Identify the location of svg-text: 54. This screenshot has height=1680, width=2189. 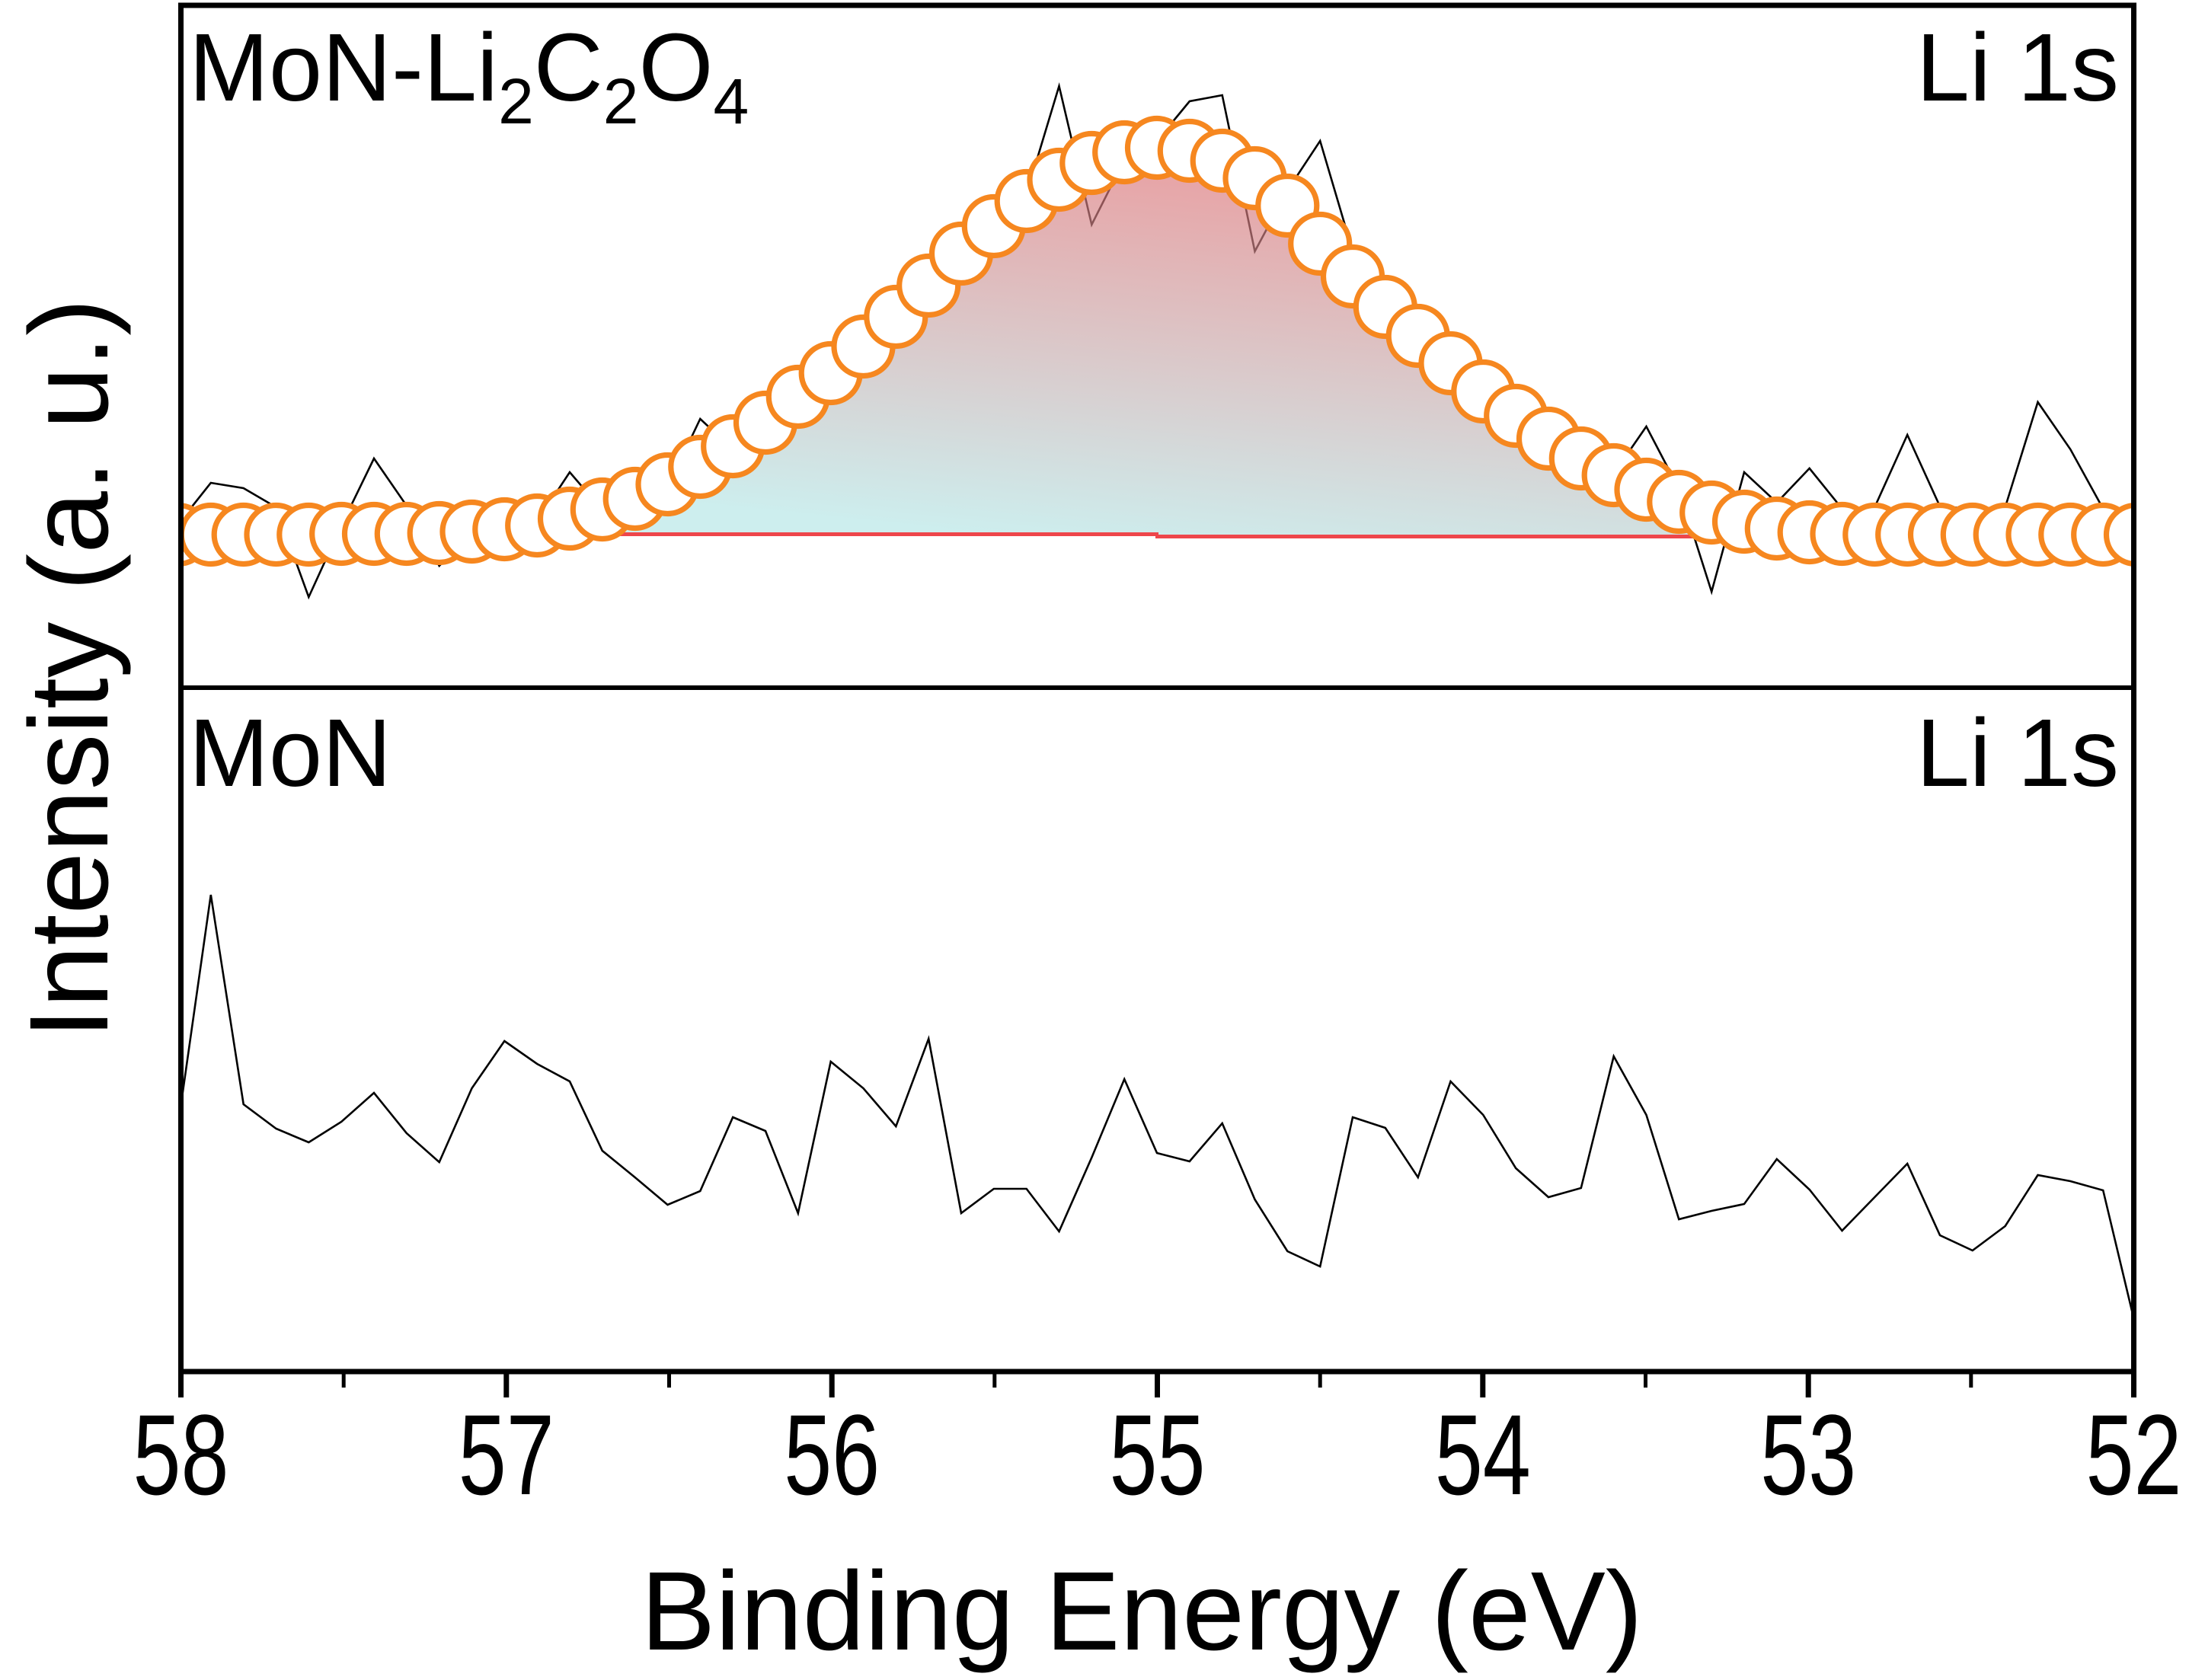
(1483, 1455).